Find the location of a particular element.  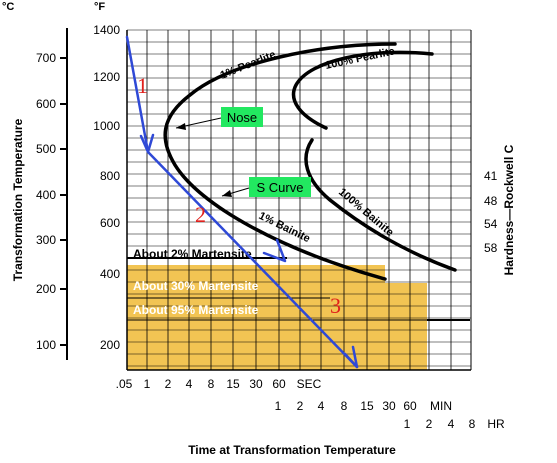

hardness-axis-title: Hardness—Rockwell C is located at coordinates (509, 209).